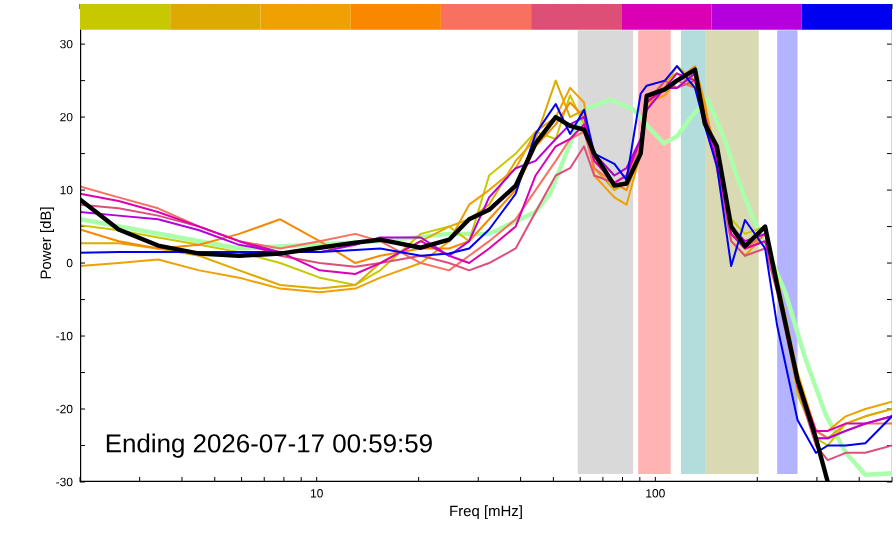 The image size is (896, 550). I want to click on annotation: Ending 2026-07-17 00:59:59, so click(269, 445).